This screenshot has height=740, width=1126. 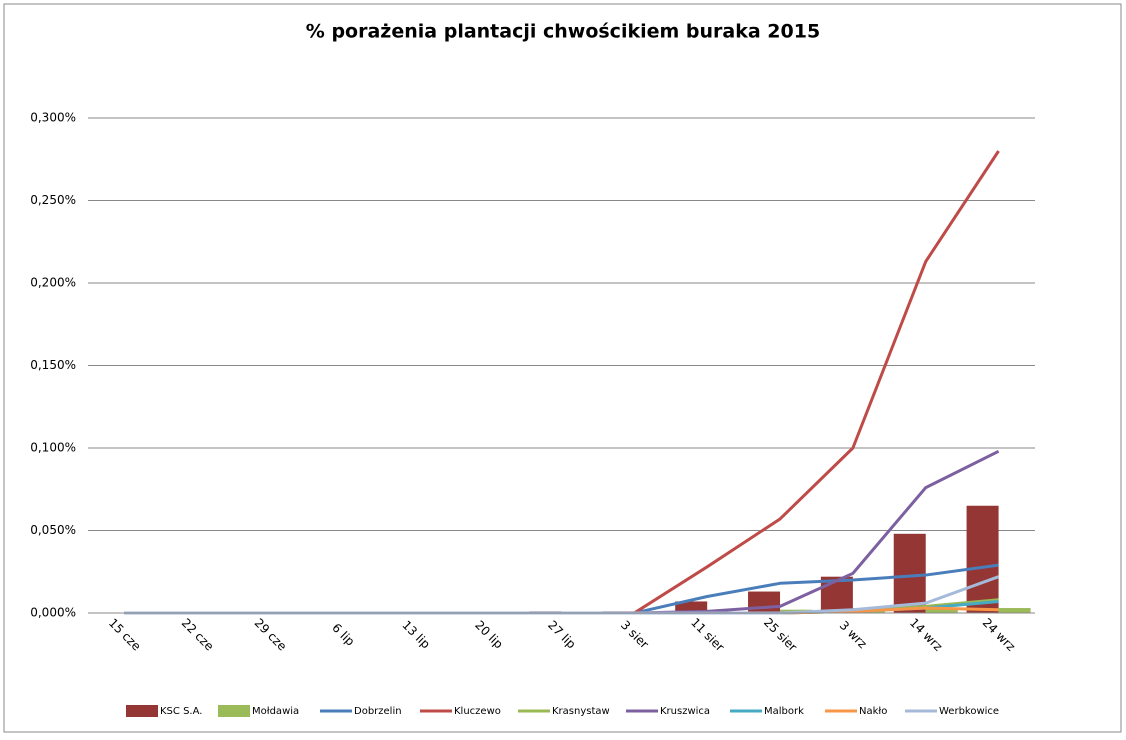 What do you see at coordinates (53, 530) in the screenshot?
I see `y-tick-label: 0,050%` at bounding box center [53, 530].